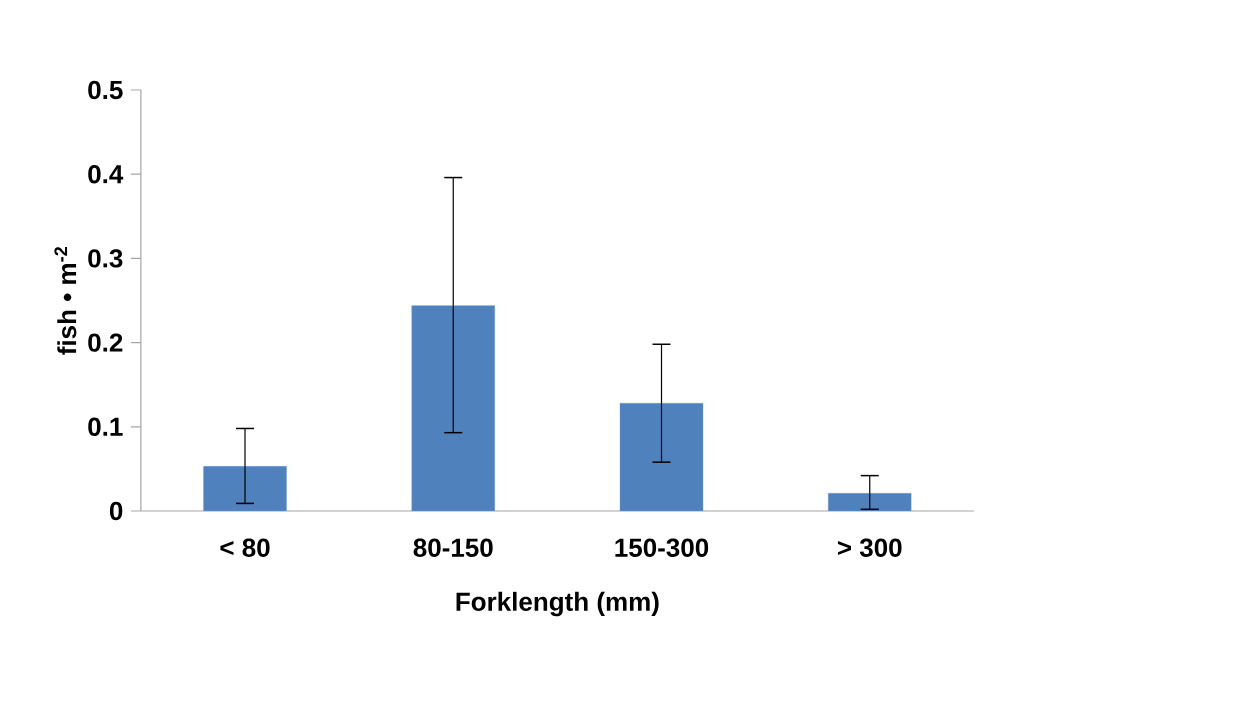 The width and height of the screenshot is (1253, 706). I want to click on y-tick-label: 0.5, so click(105, 90).